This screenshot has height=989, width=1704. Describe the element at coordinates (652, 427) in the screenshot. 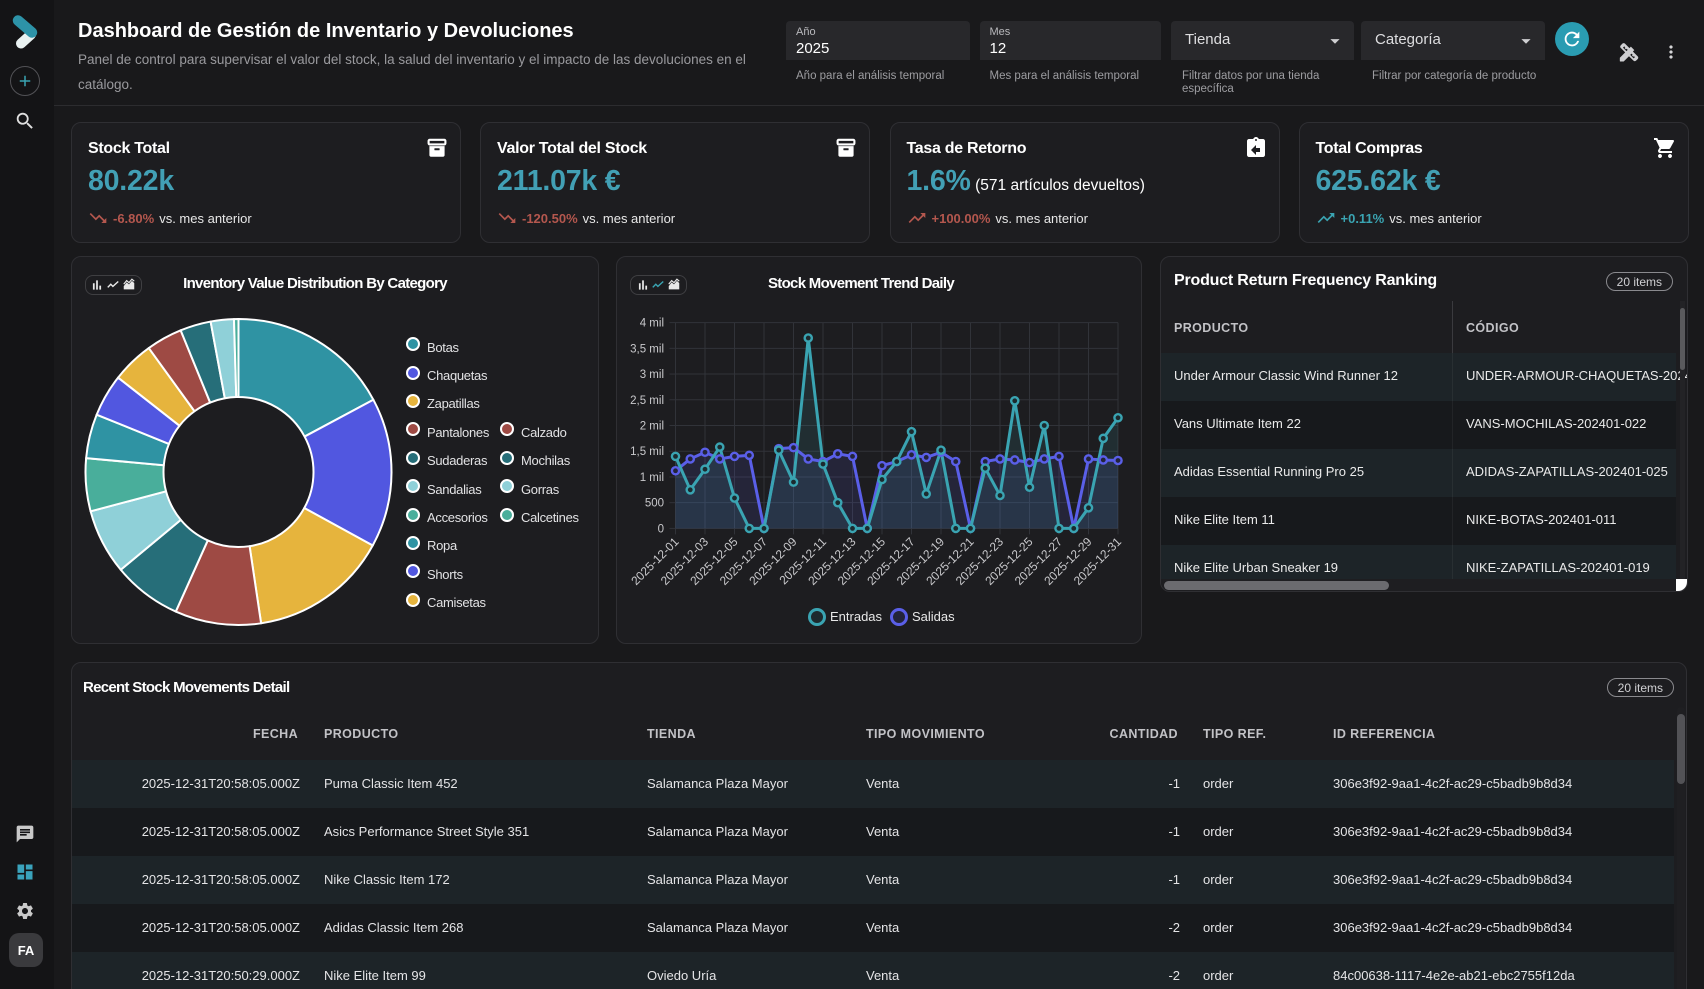

I see `svg-text: 2 mil` at that location.